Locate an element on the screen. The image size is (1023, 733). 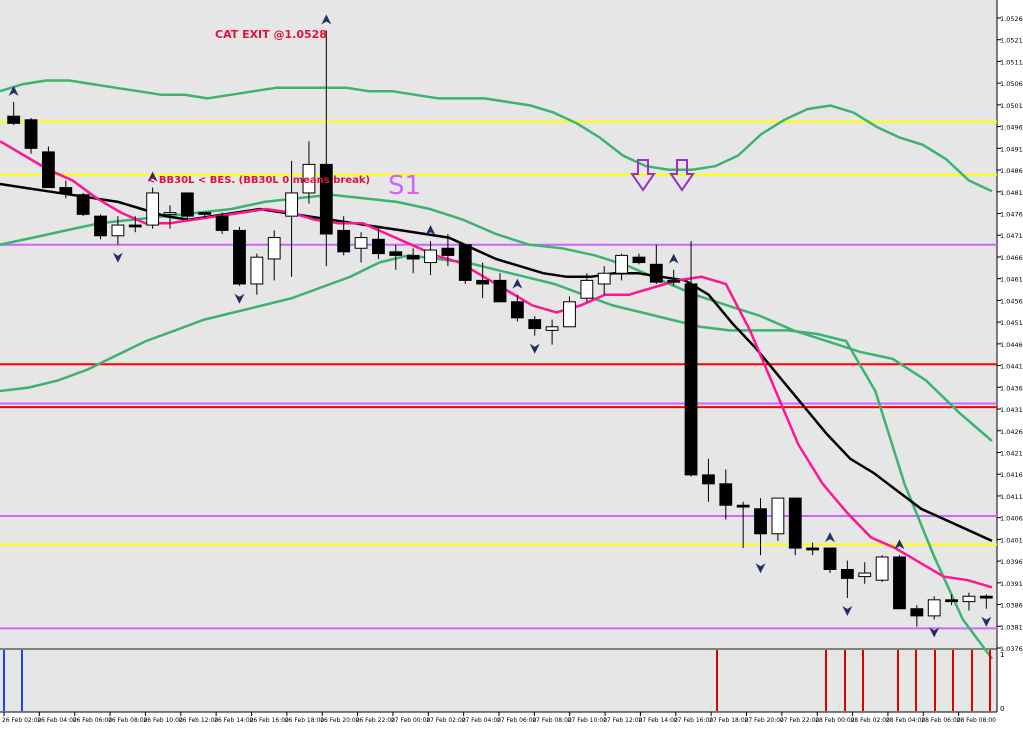
price-tick-label: 1.04515 is located at coordinates (1011, 323).